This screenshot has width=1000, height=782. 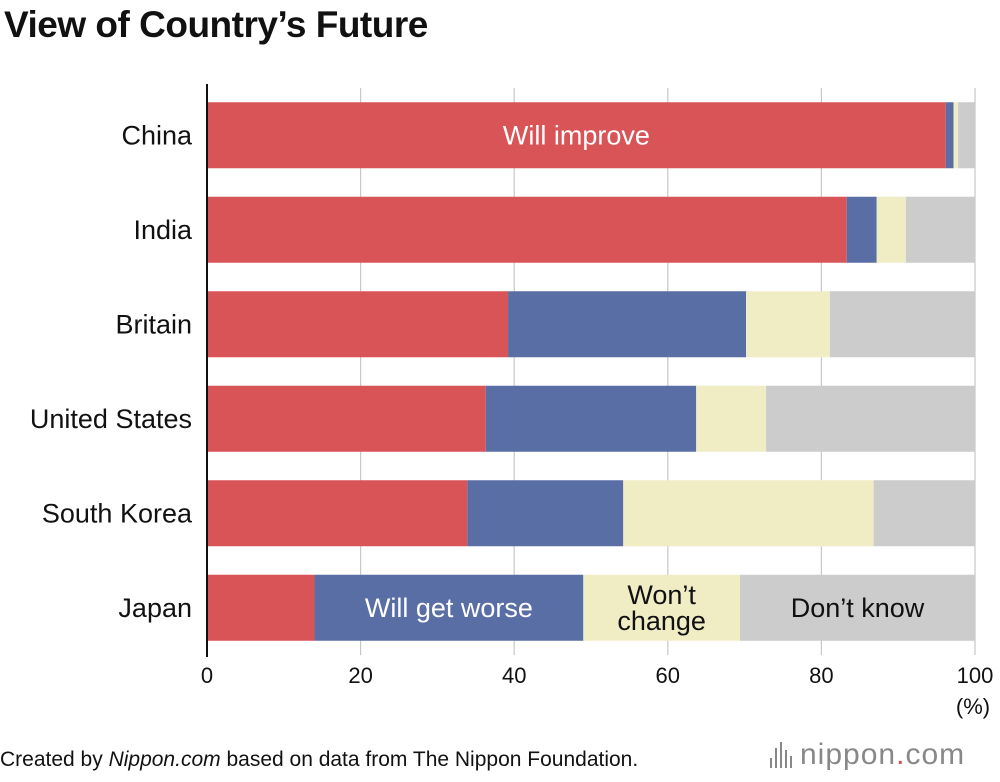 I want to click on nippon-logo: nippon.com, so click(x=867, y=755).